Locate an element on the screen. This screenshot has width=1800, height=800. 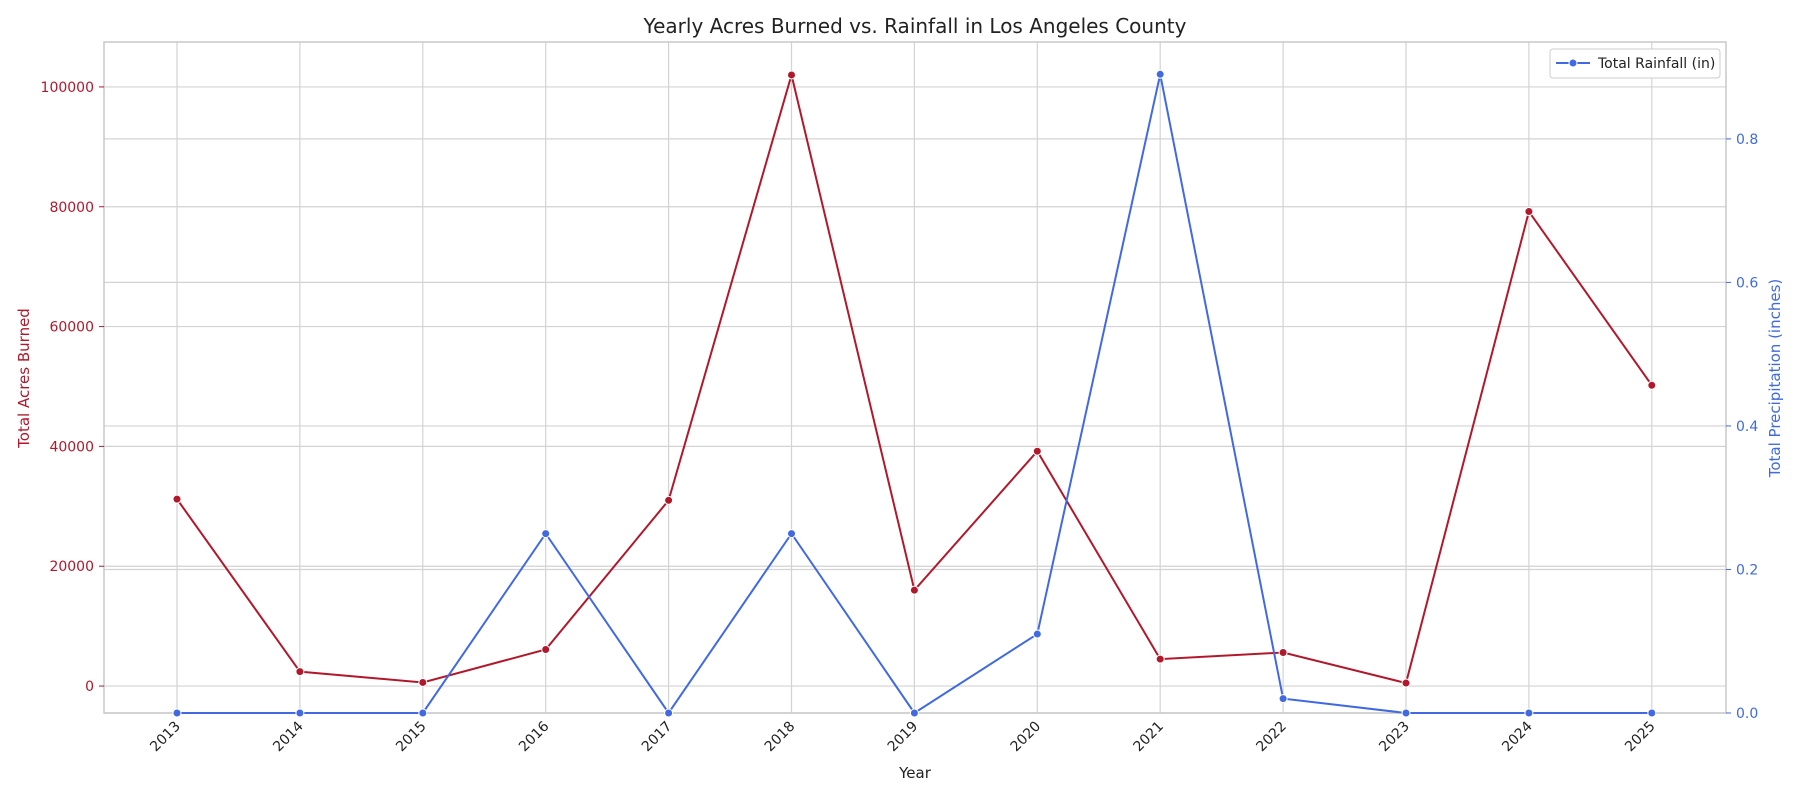
left-tick-label: 100000 is located at coordinates (67, 88).